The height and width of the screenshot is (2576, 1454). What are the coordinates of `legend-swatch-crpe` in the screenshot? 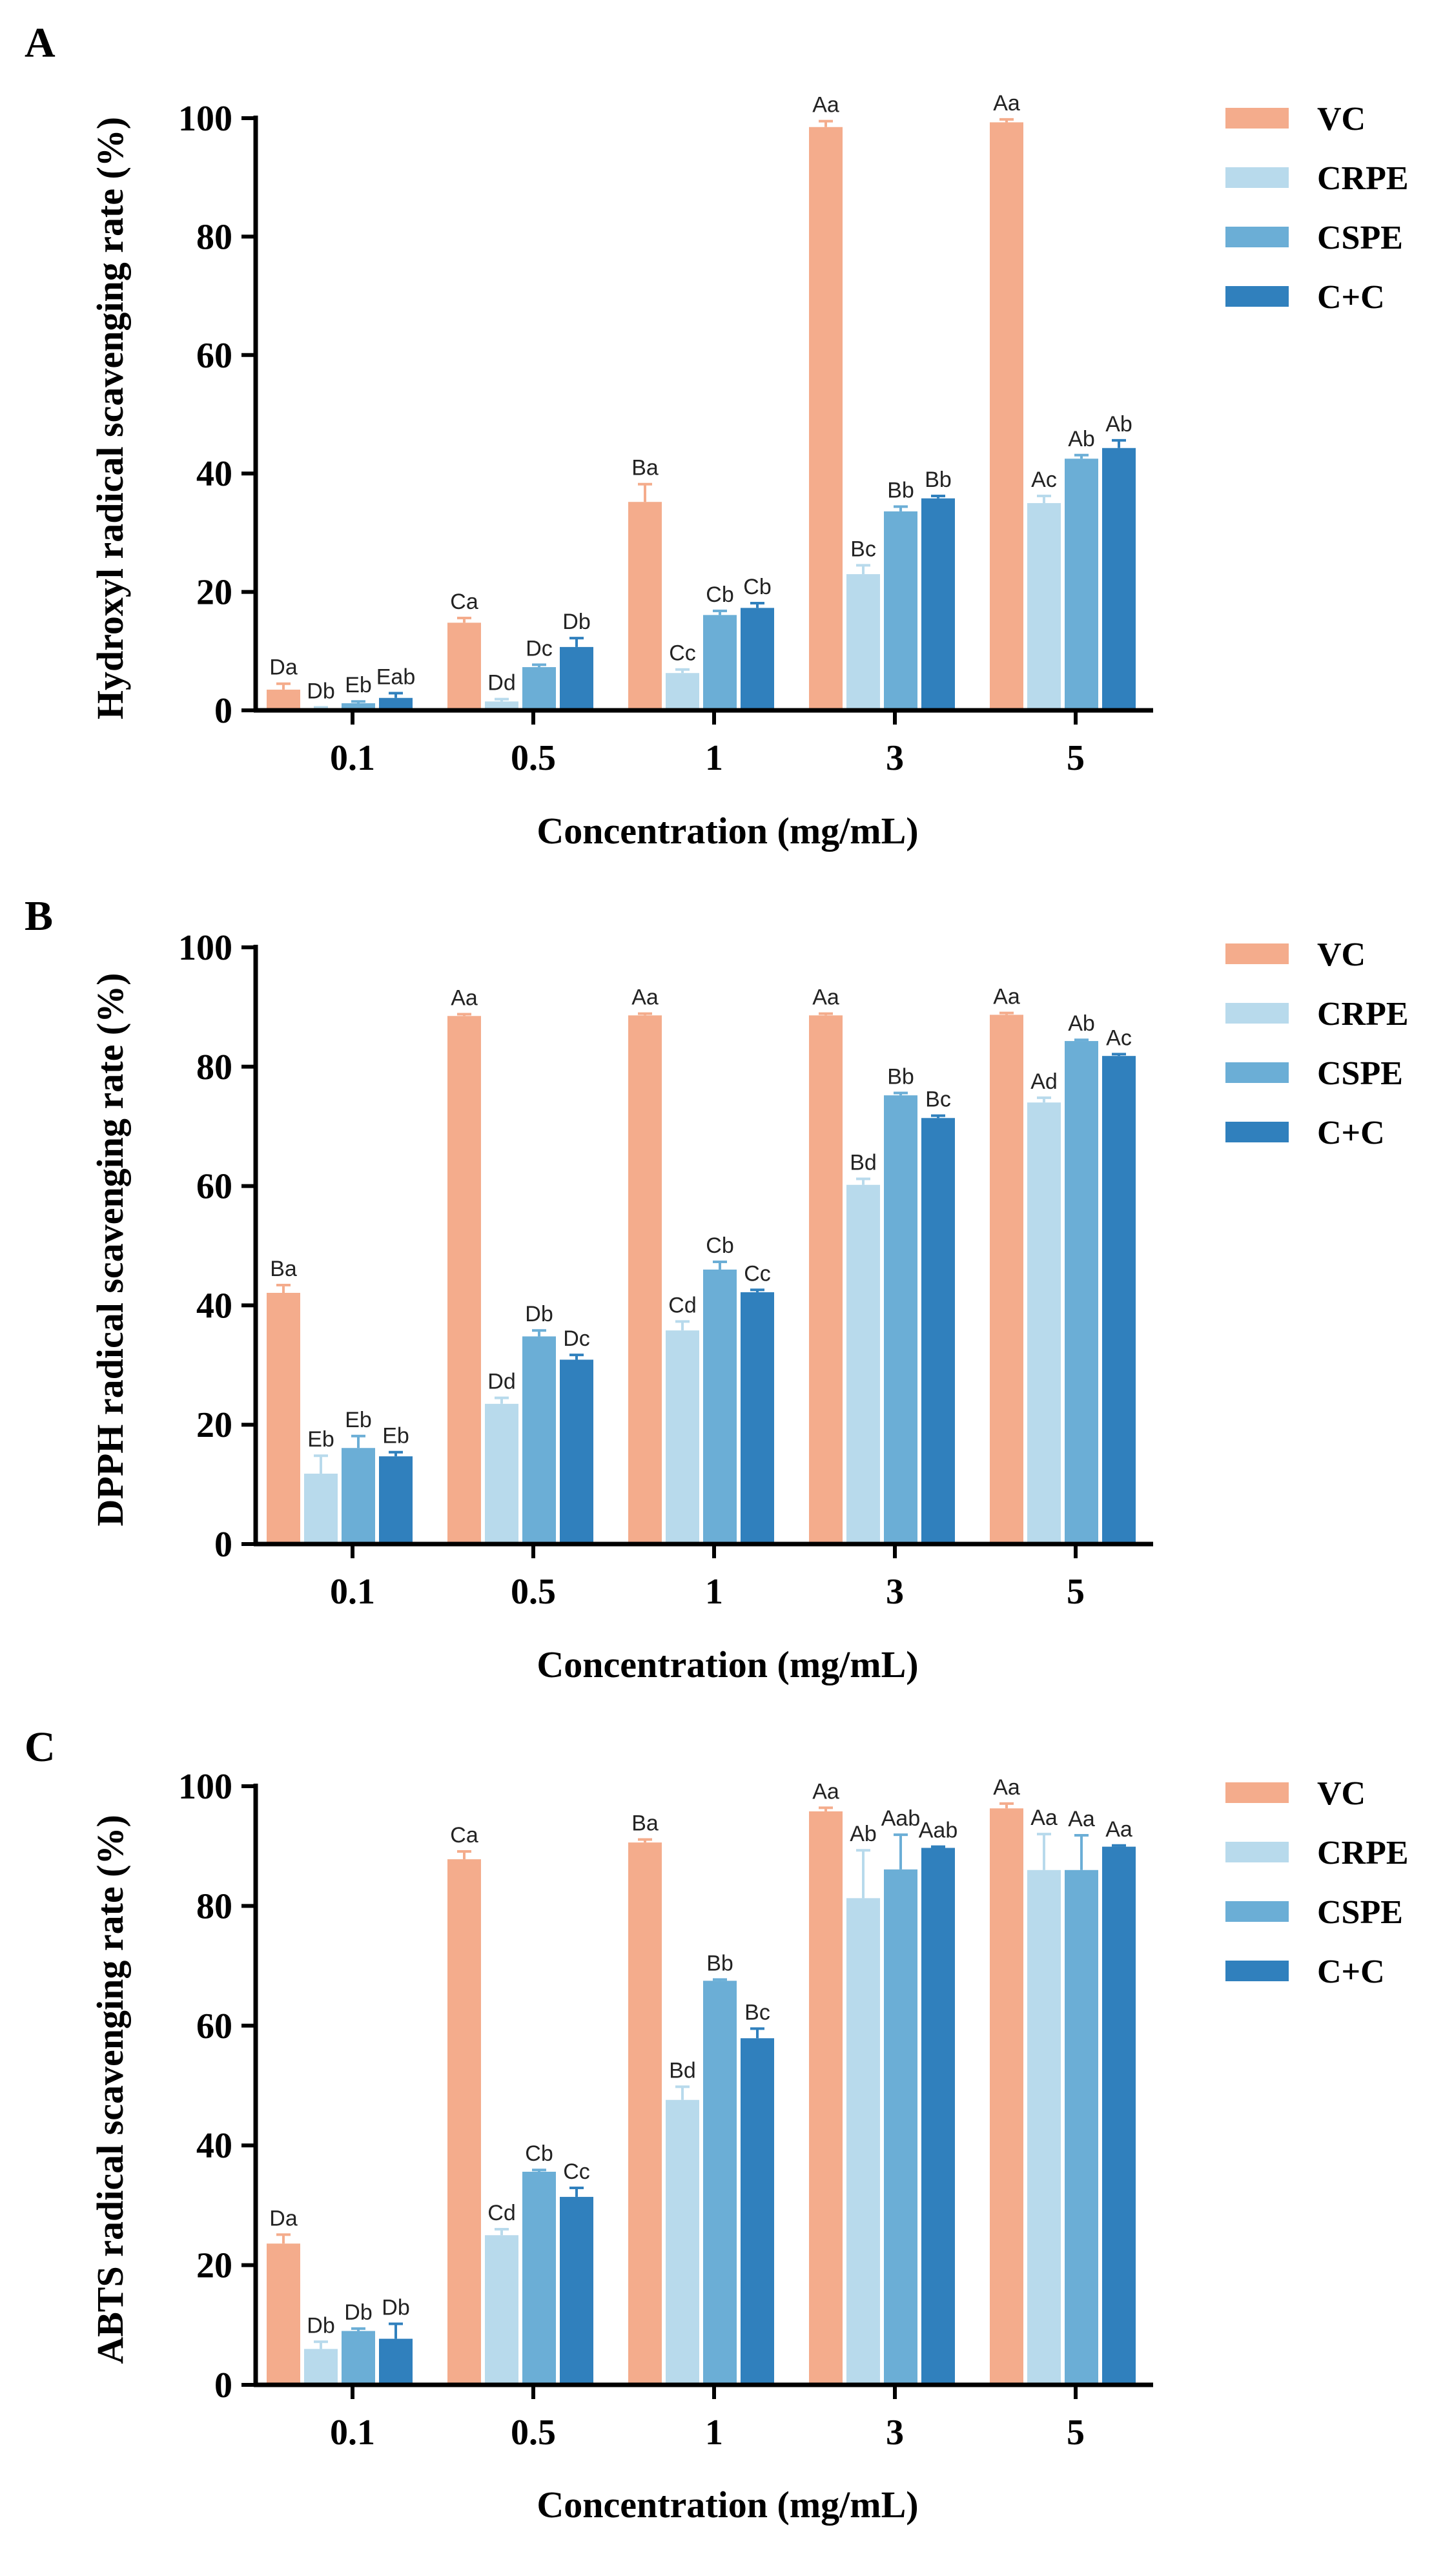 It's located at (1257, 1013).